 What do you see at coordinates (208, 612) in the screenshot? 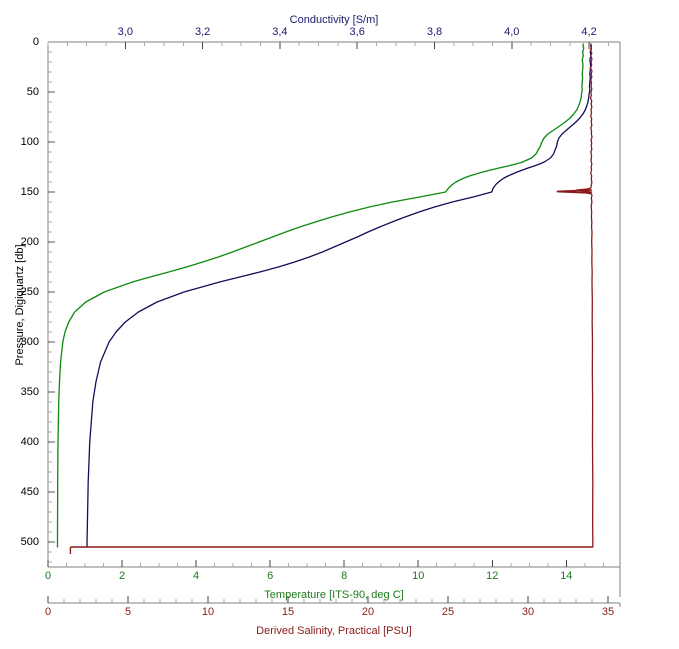
I see `salinity-tick-label: 10` at bounding box center [208, 612].